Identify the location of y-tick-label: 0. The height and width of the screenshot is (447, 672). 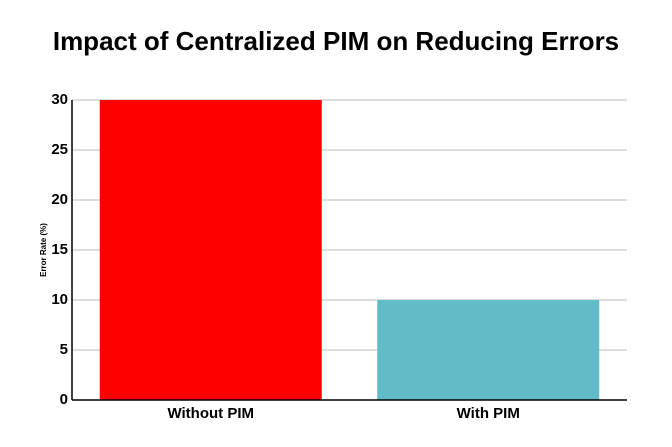
(64, 399).